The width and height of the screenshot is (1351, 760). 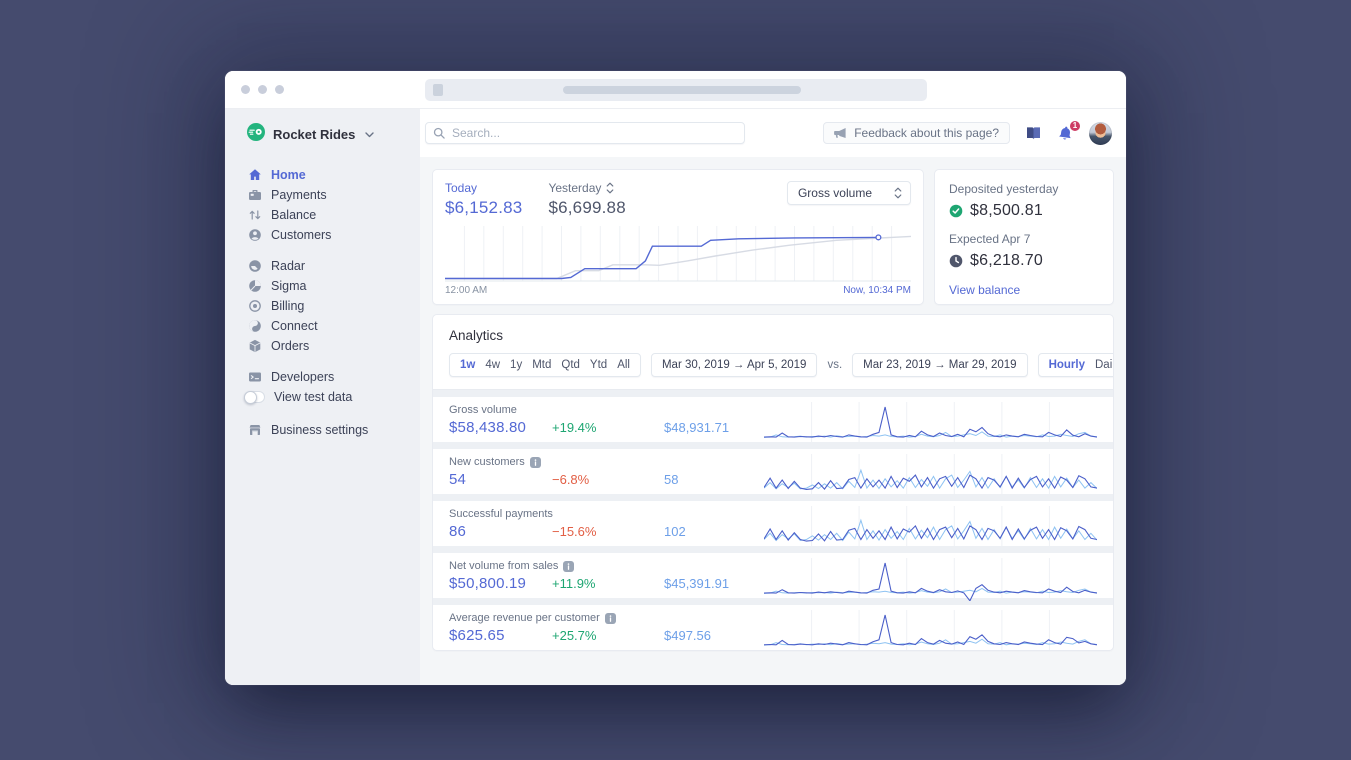 I want to click on balance-icon, so click(x=254, y=215).